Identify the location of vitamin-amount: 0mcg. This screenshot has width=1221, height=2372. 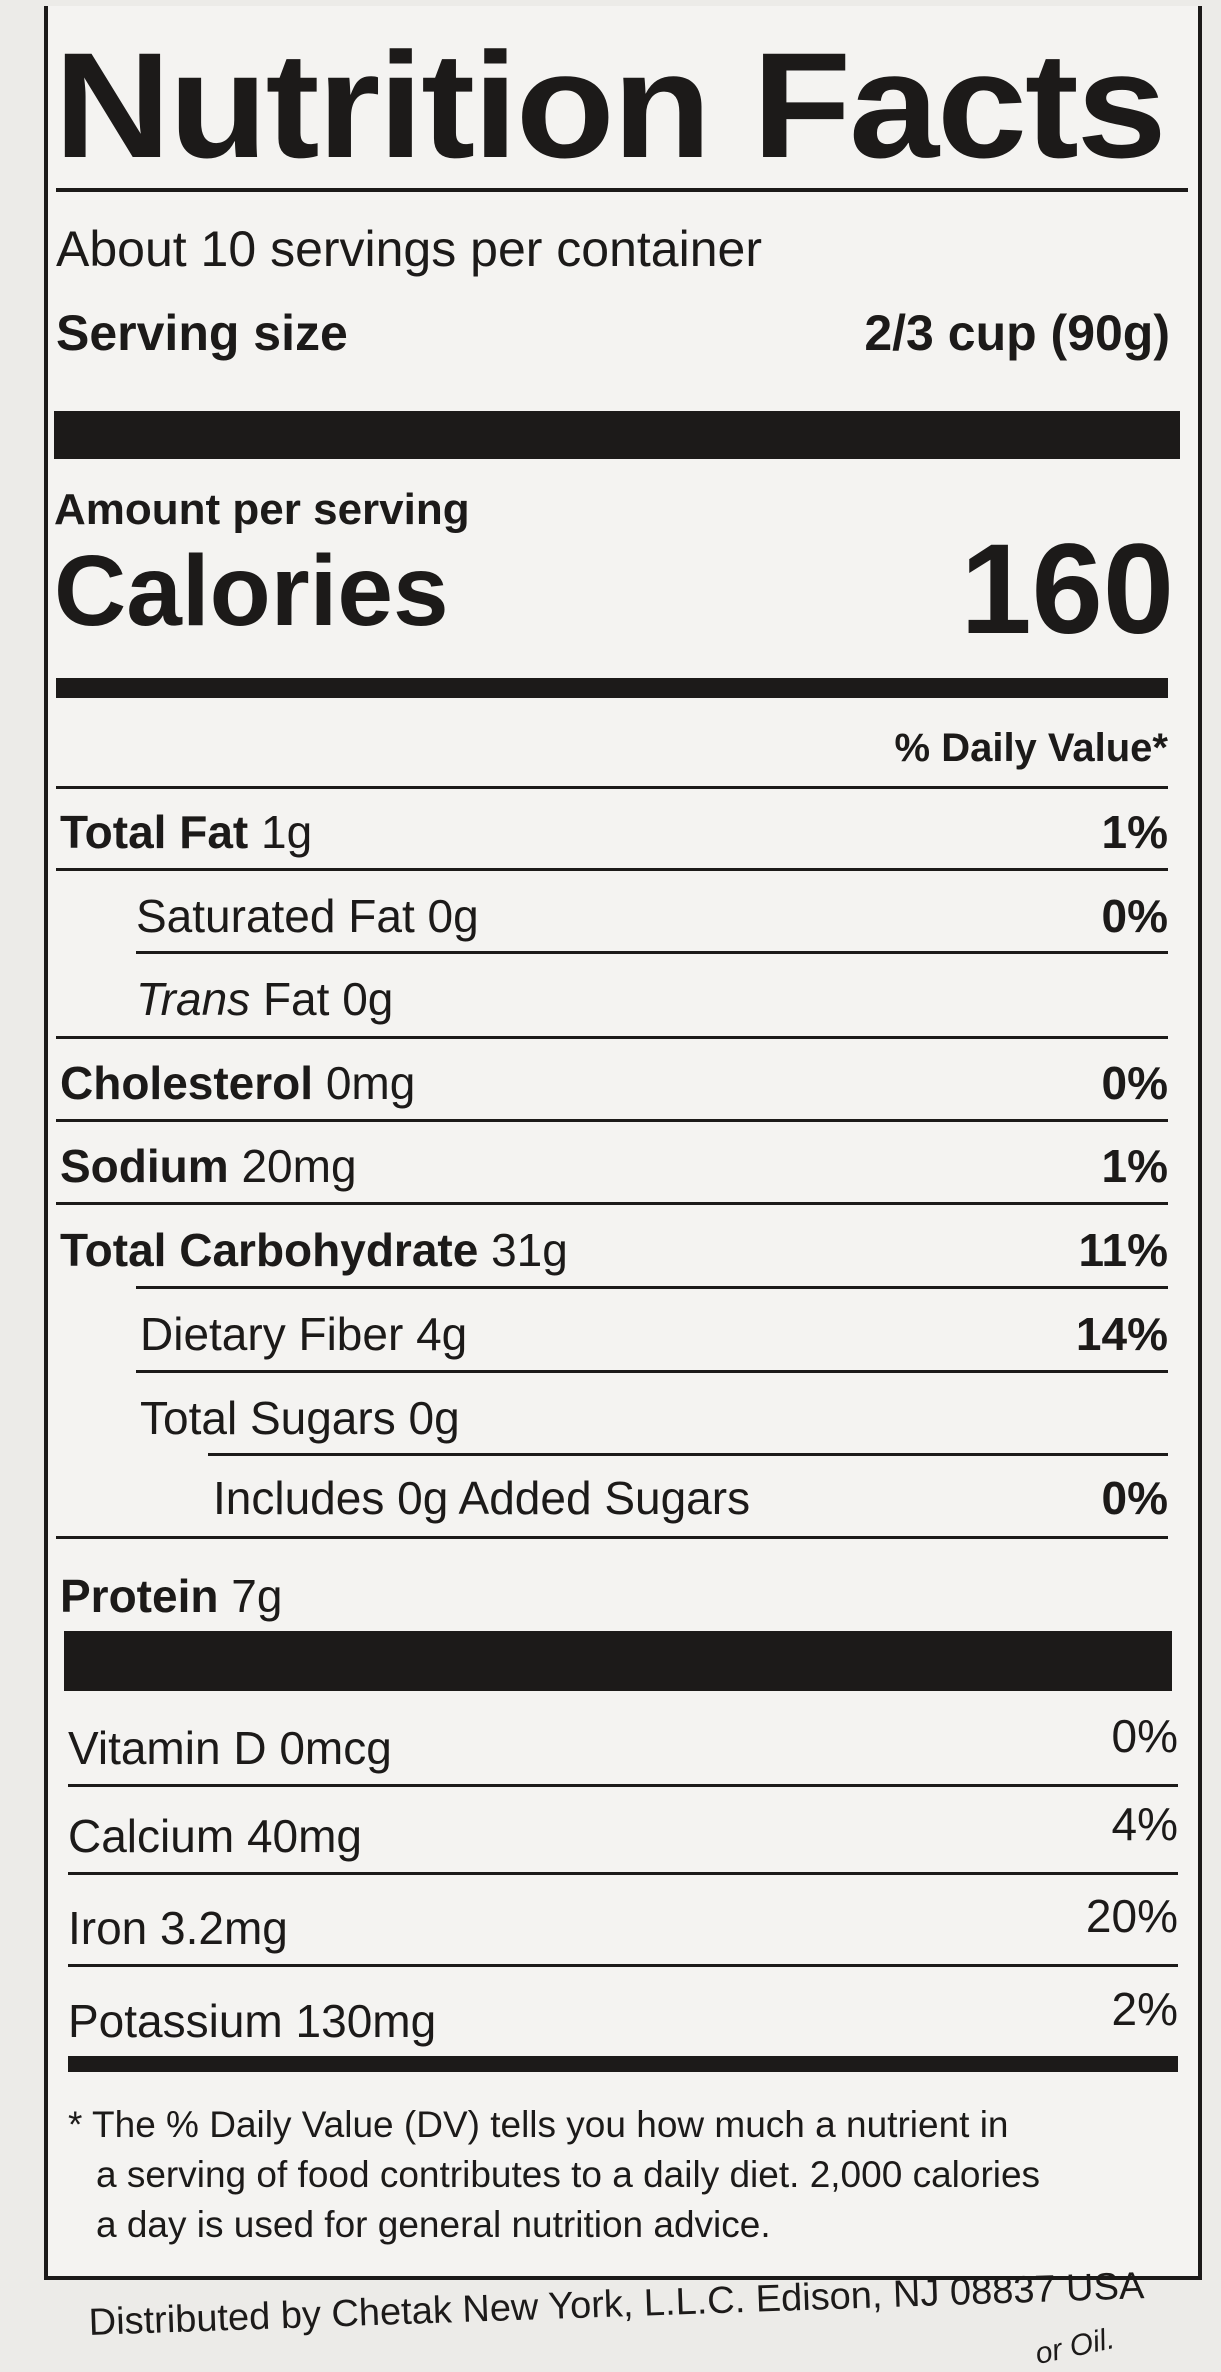
(335, 1748).